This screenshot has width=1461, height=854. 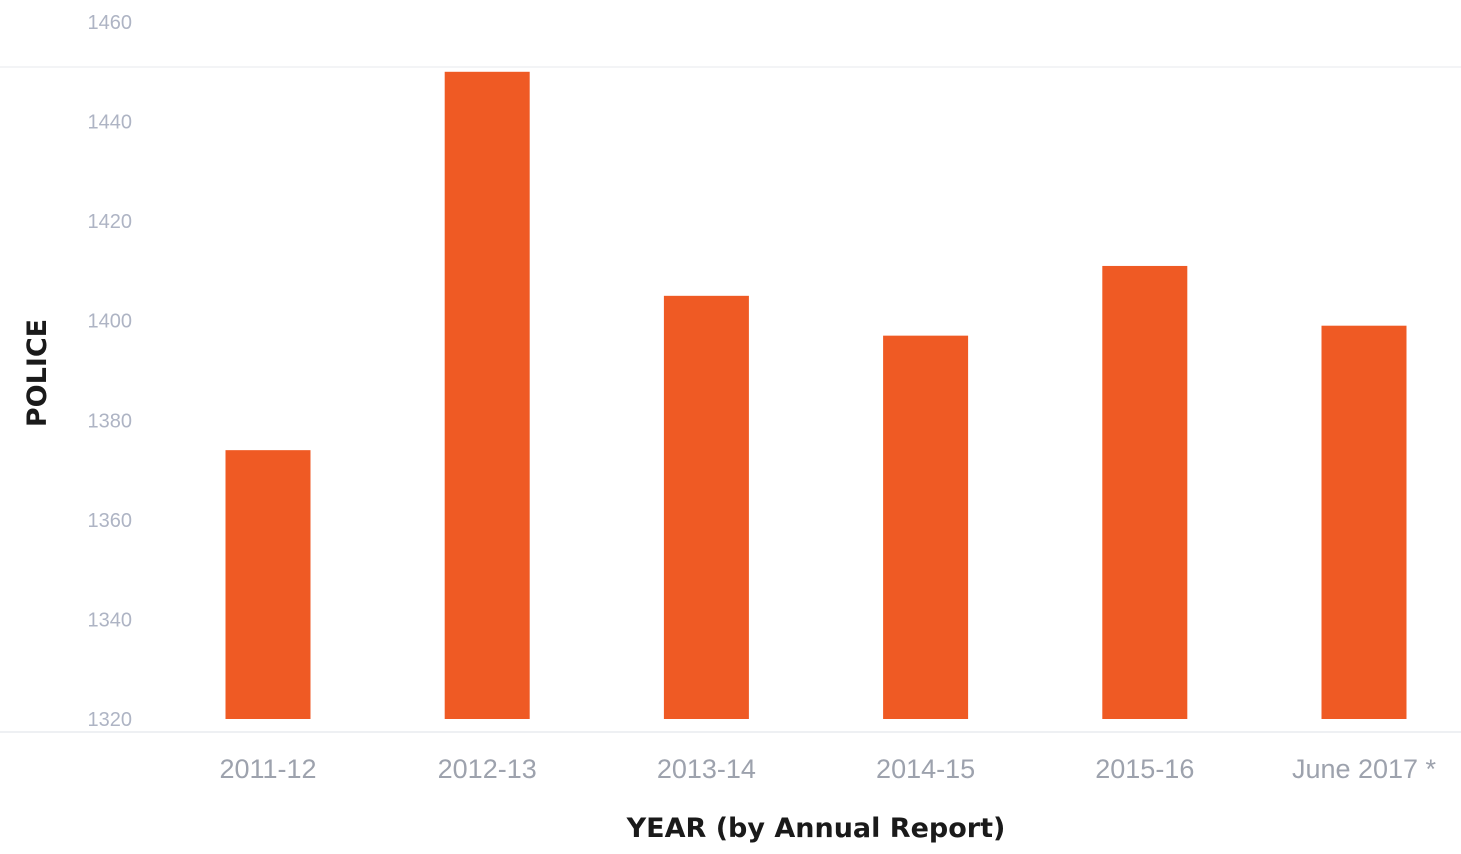 I want to click on y-tick-label: 1340, so click(x=110, y=620).